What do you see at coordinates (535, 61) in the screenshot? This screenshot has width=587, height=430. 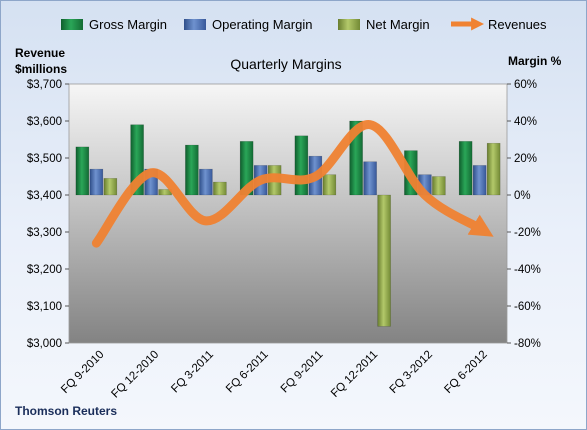 I see `right-axis-title: Margin %` at bounding box center [535, 61].